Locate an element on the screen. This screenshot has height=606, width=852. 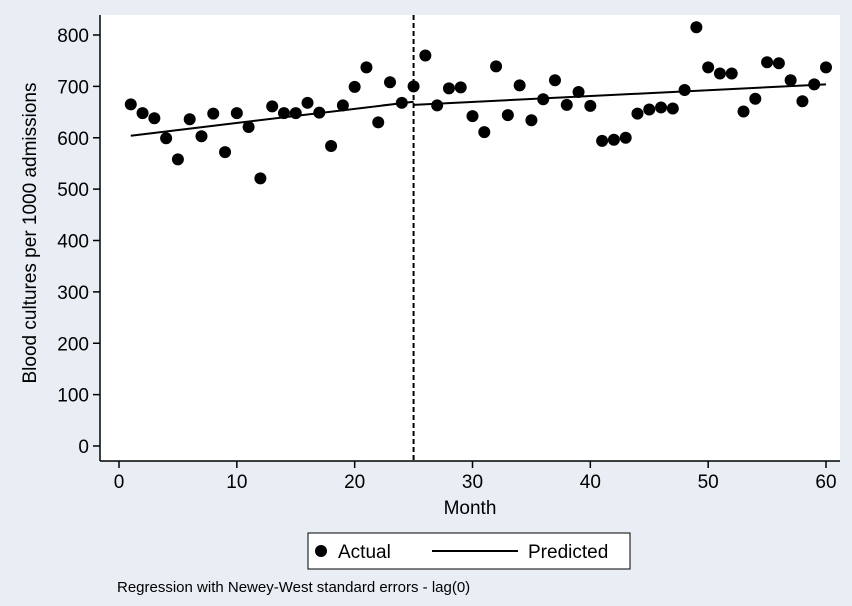
x-tick-label: 30 is located at coordinates (472, 482).